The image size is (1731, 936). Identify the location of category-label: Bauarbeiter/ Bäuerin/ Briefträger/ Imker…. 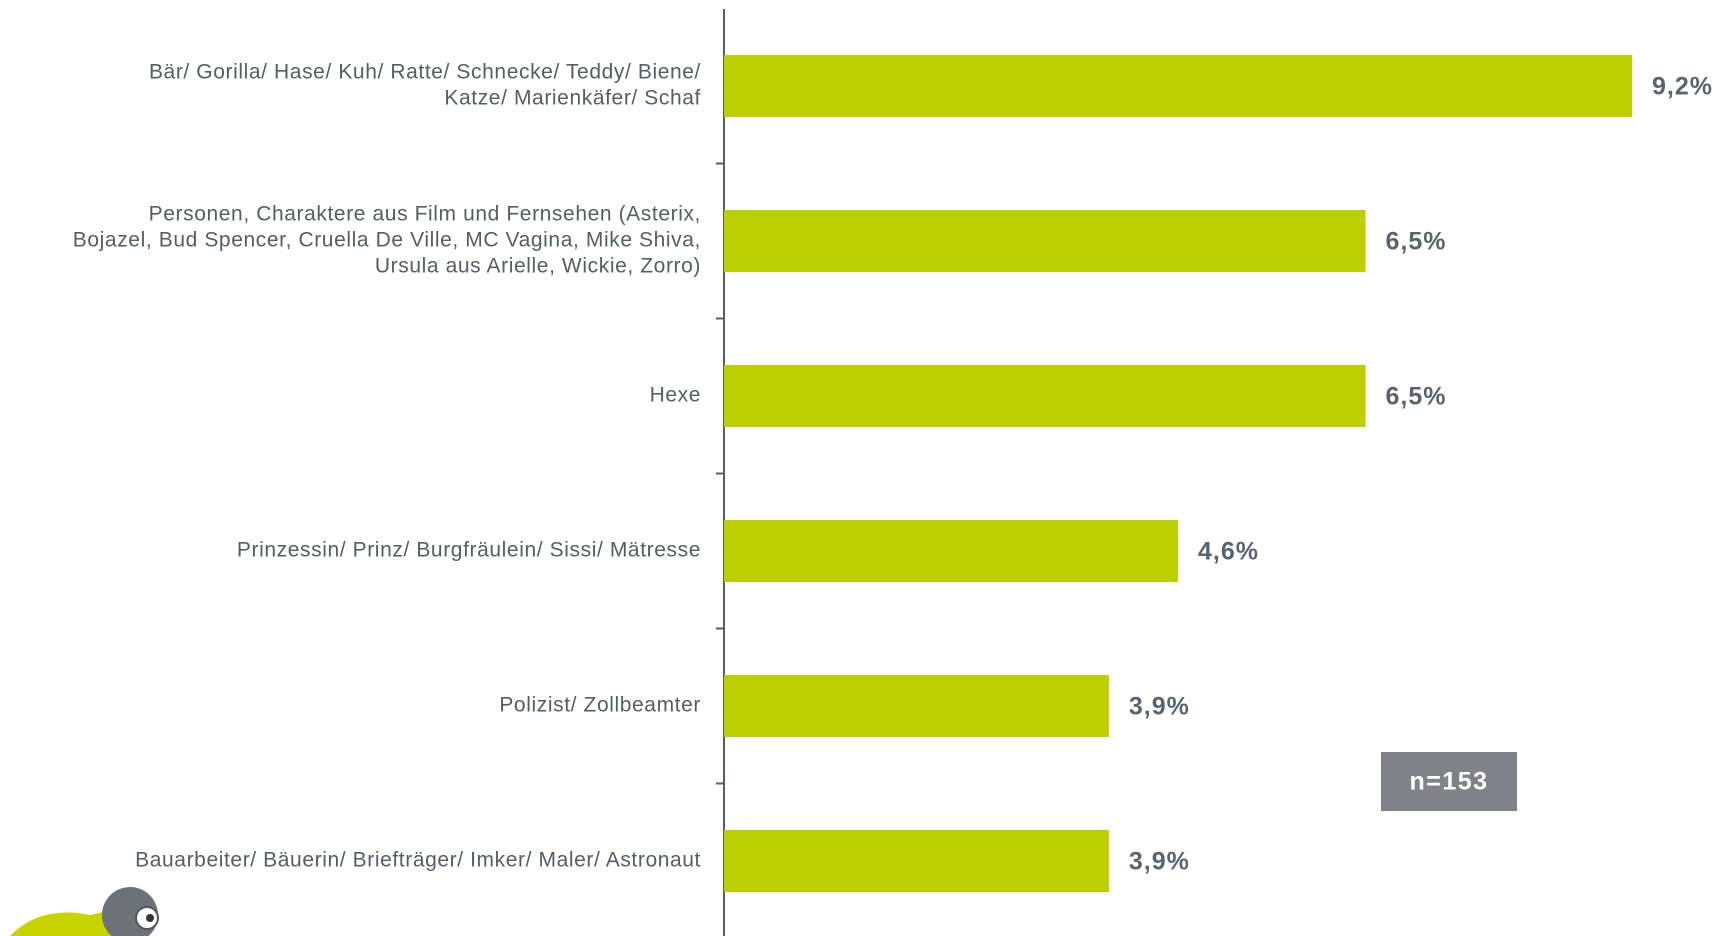
(418, 860).